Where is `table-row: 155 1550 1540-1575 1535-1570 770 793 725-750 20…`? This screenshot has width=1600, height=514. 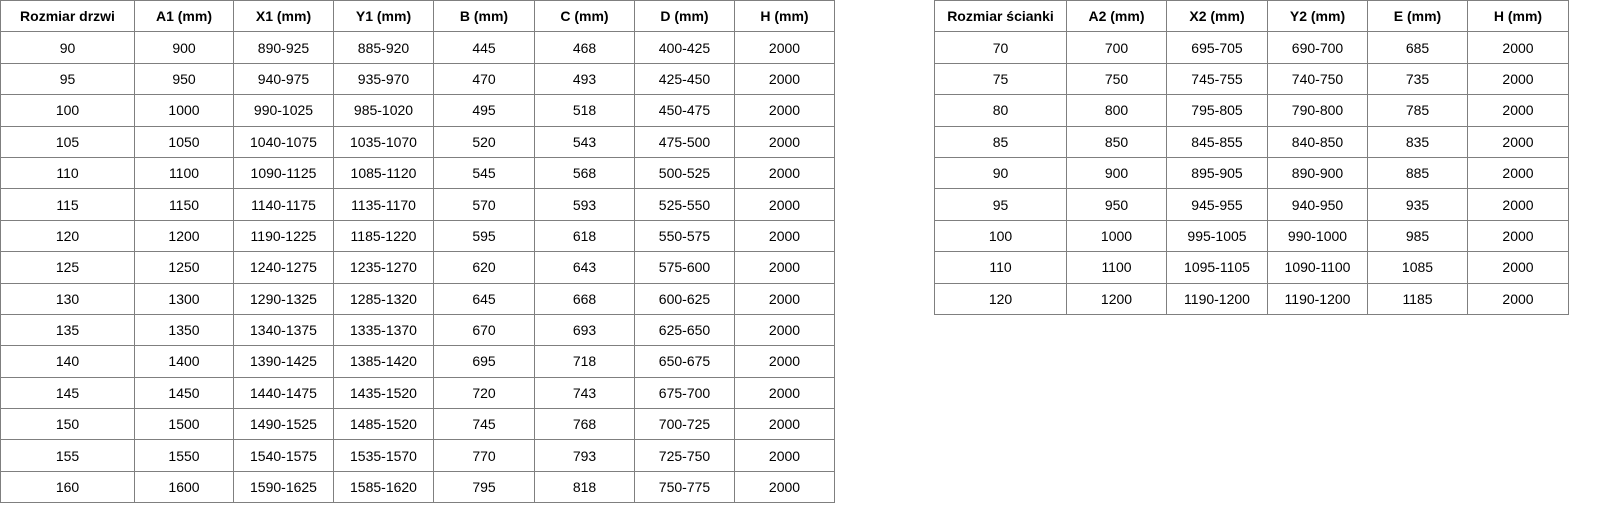 table-row: 155 1550 1540-1575 1535-1570 770 793 725-750 20… is located at coordinates (417, 455).